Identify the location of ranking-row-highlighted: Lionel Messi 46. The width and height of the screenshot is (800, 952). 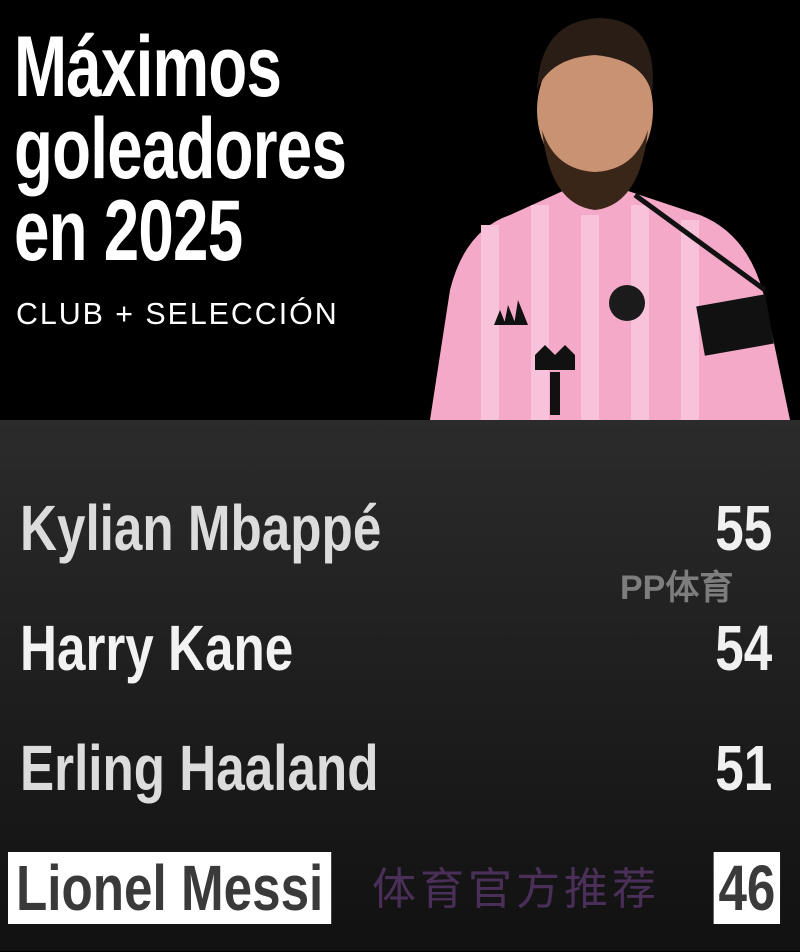
(400, 902).